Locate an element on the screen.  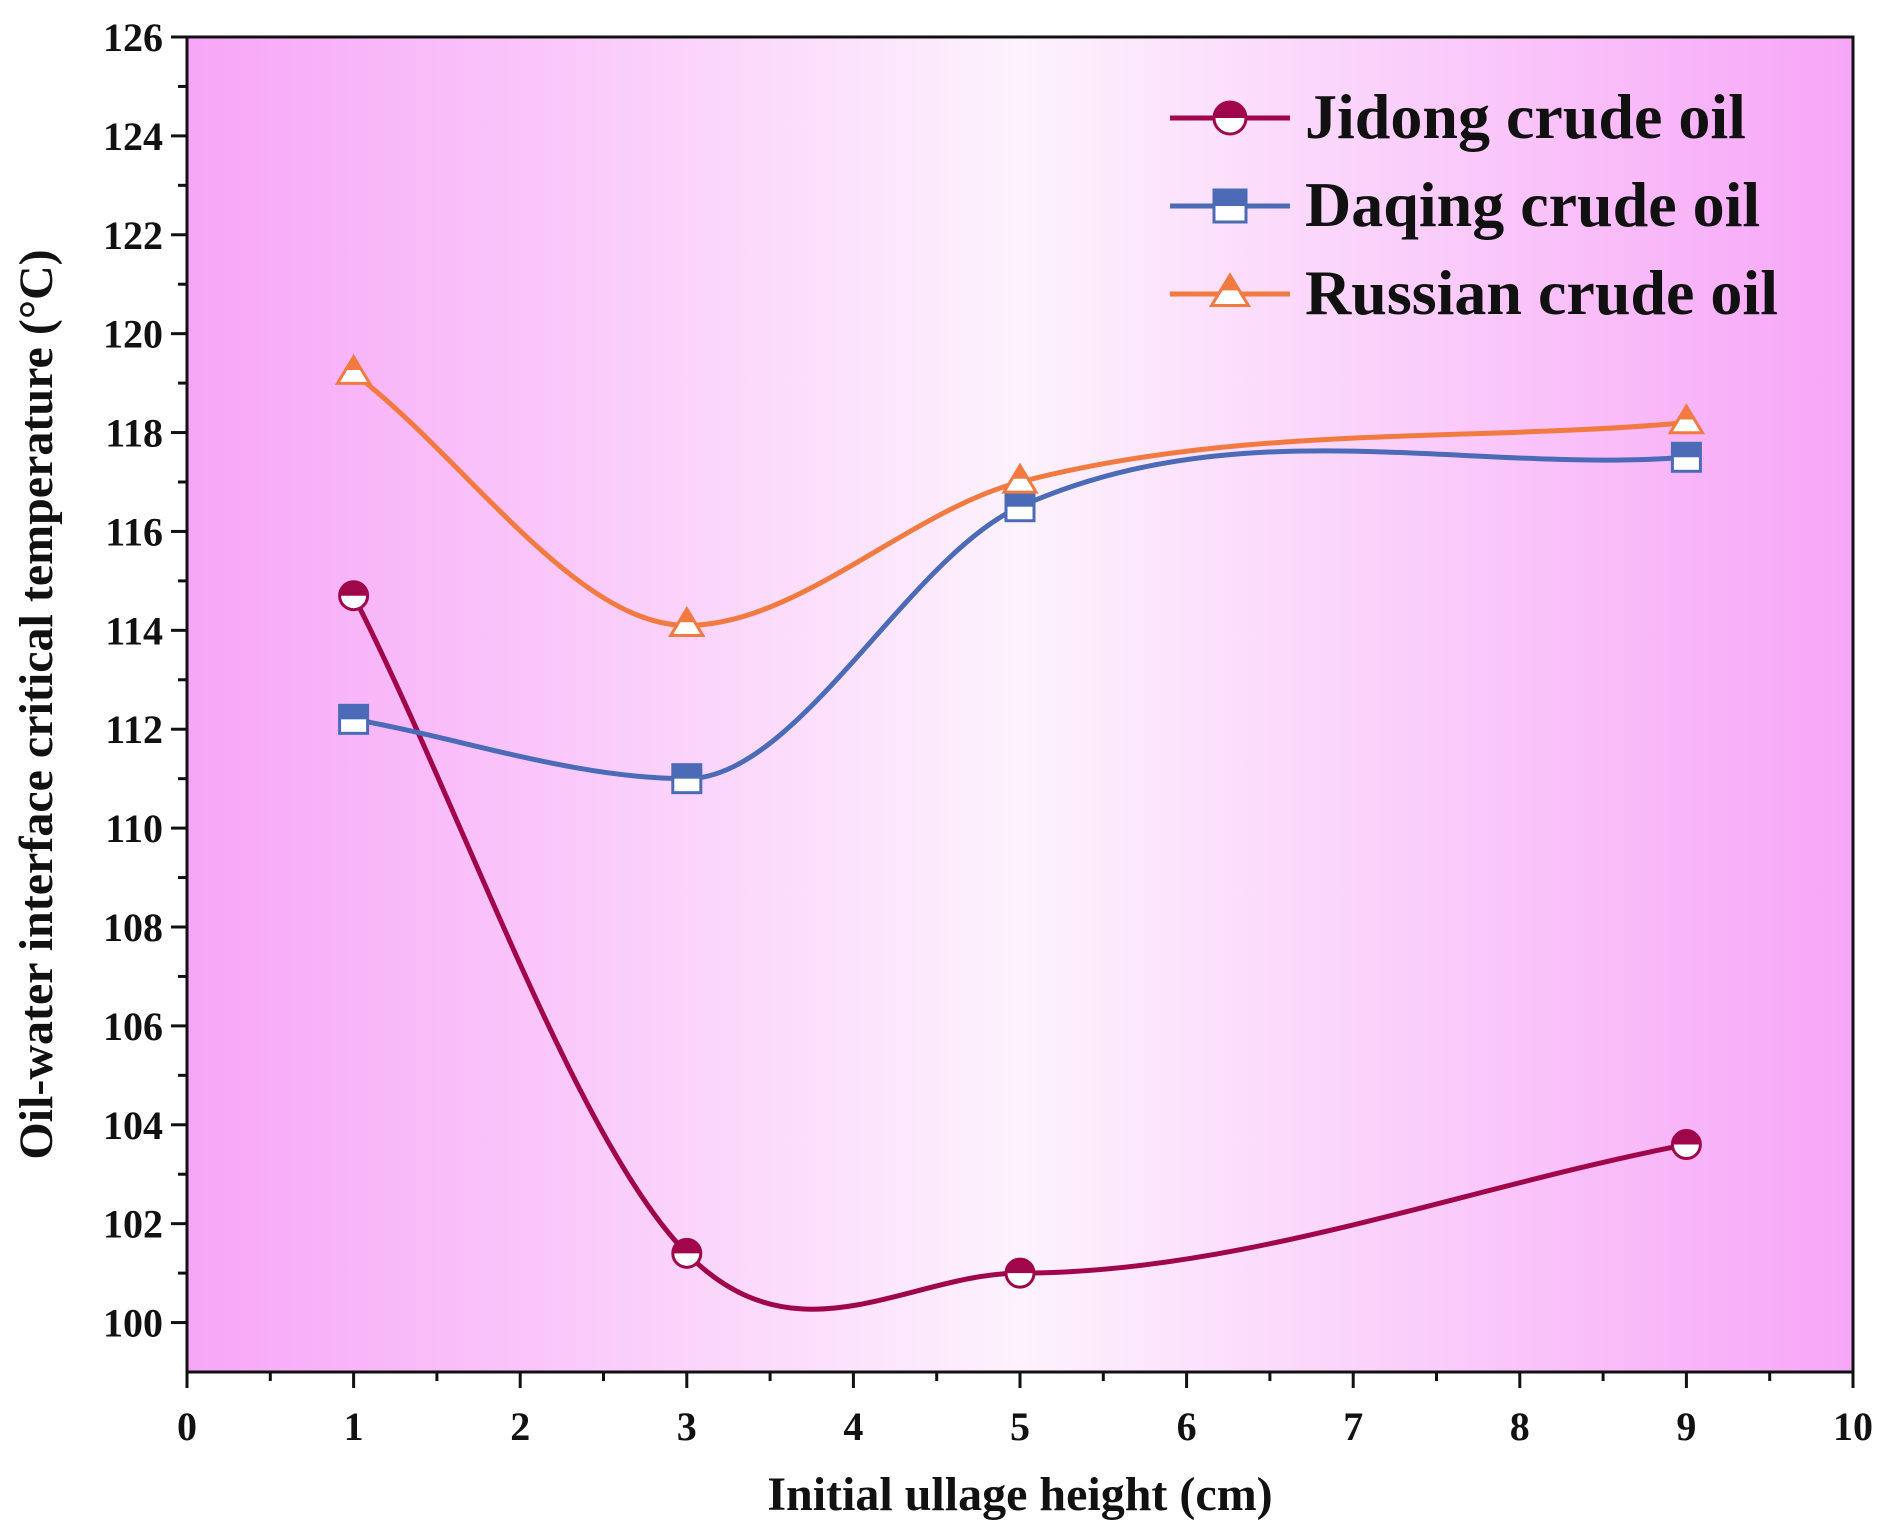
legend-item-russian: Russian crude oil is located at coordinates (1474, 292).